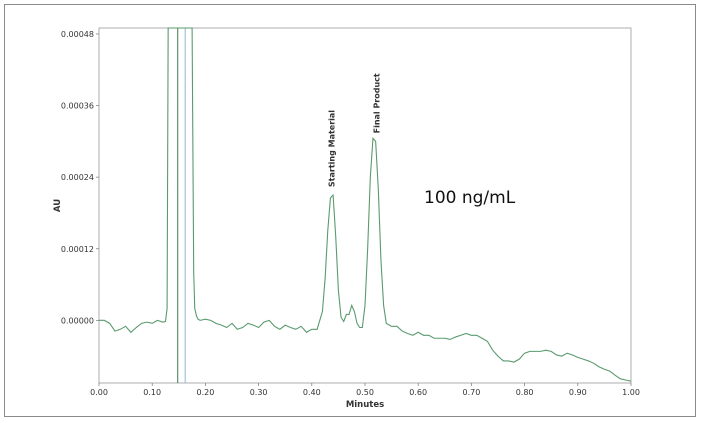 This screenshot has height=423, width=701. What do you see at coordinates (331, 148) in the screenshot?
I see `peak-label: Starting Material` at bounding box center [331, 148].